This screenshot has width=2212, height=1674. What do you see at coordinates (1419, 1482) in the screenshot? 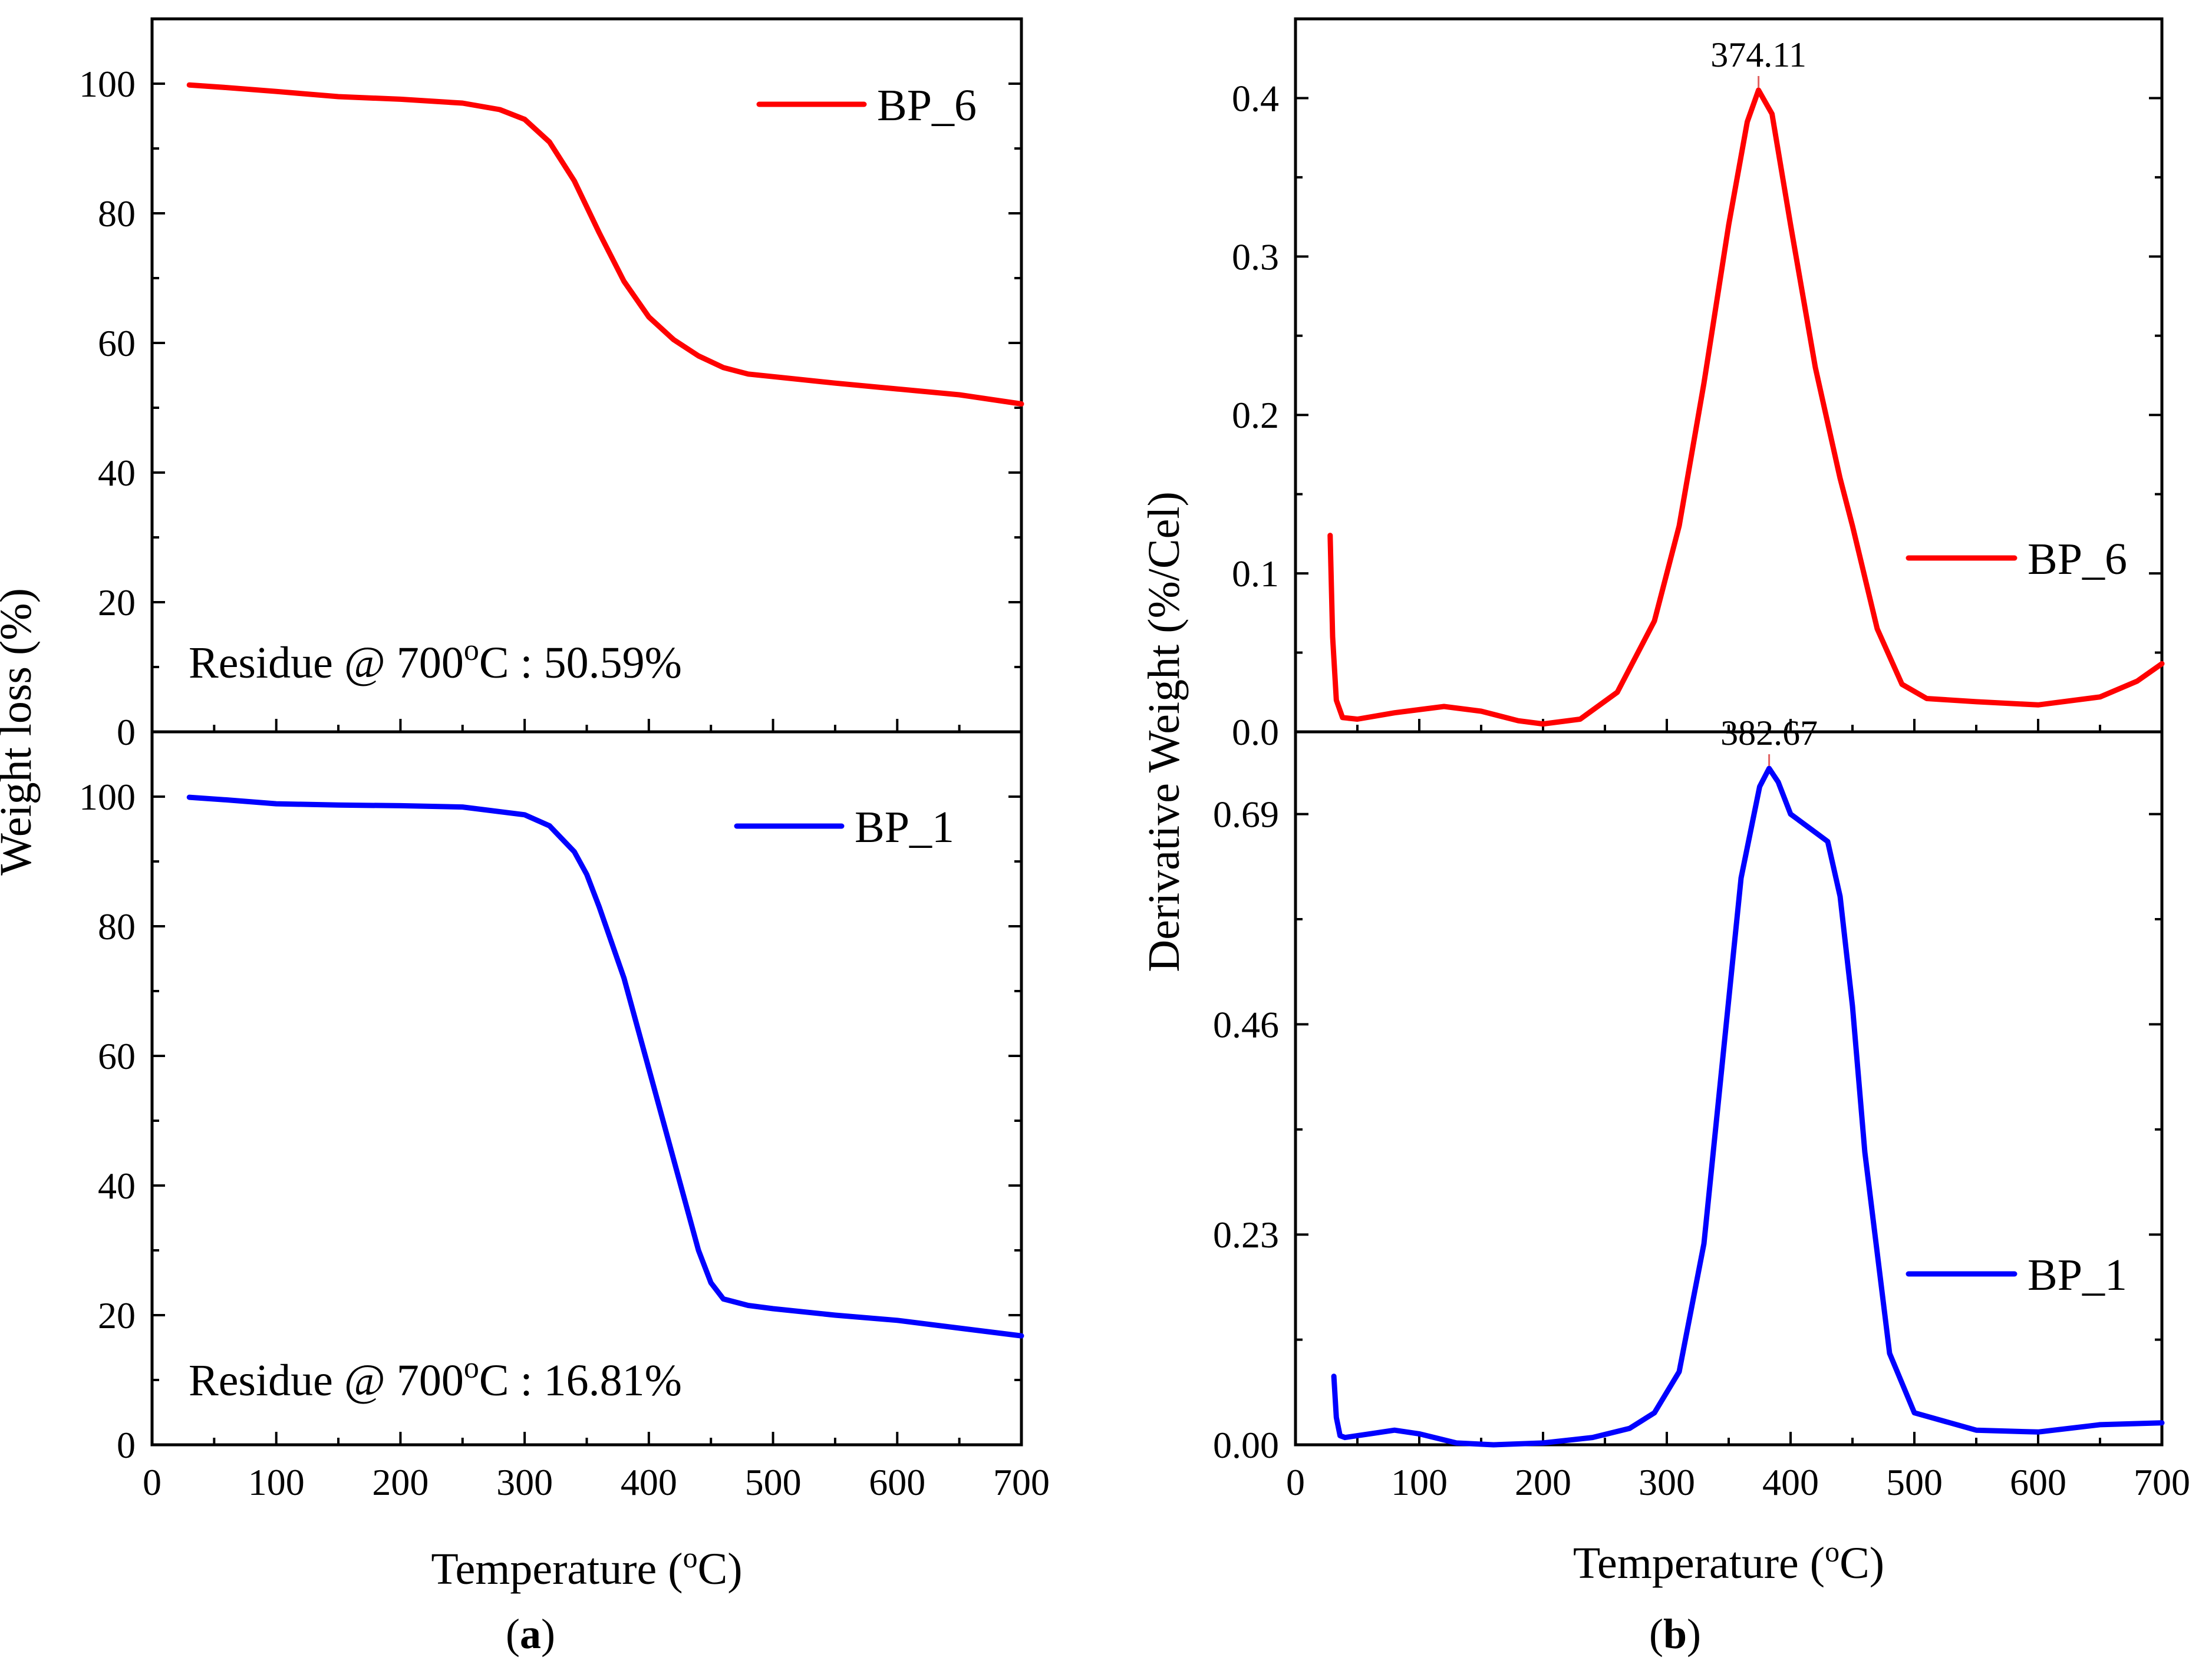
I see `dtg-xtick-label: 100` at bounding box center [1419, 1482].